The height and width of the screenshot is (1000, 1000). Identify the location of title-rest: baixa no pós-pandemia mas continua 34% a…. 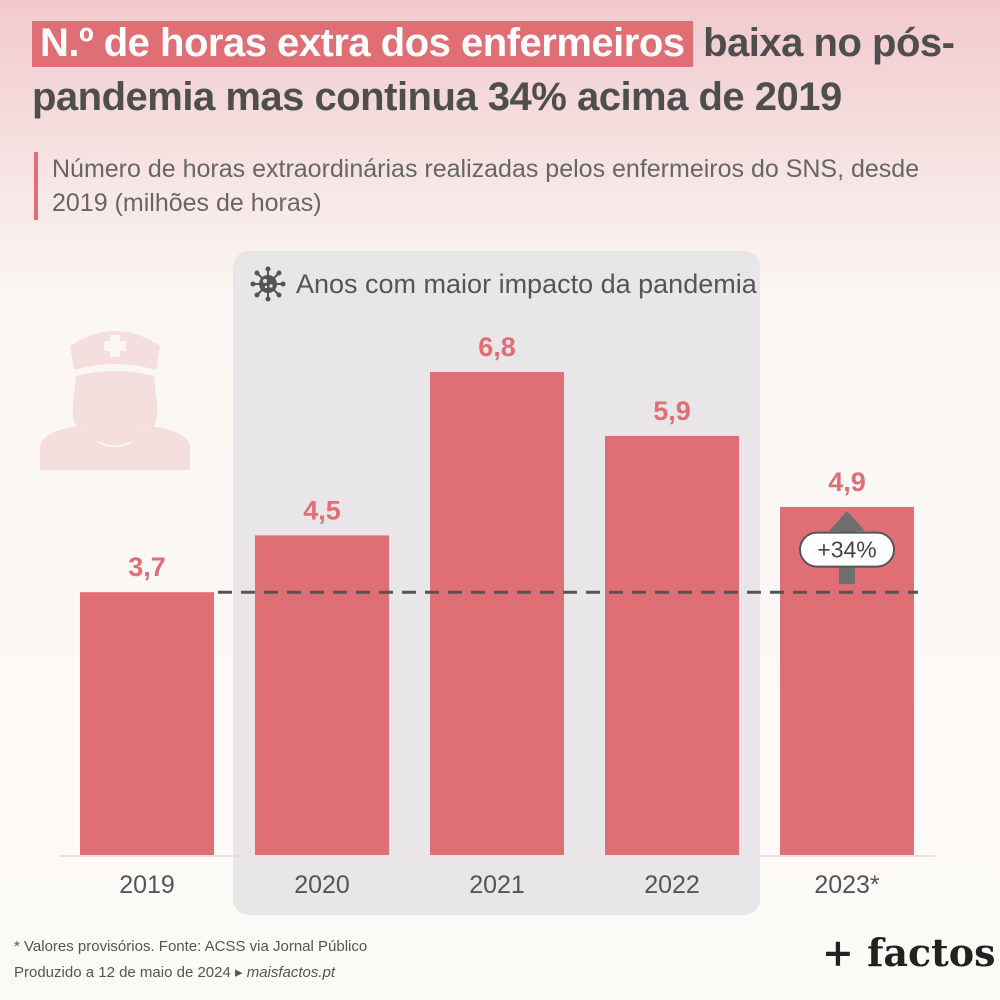
(493, 70).